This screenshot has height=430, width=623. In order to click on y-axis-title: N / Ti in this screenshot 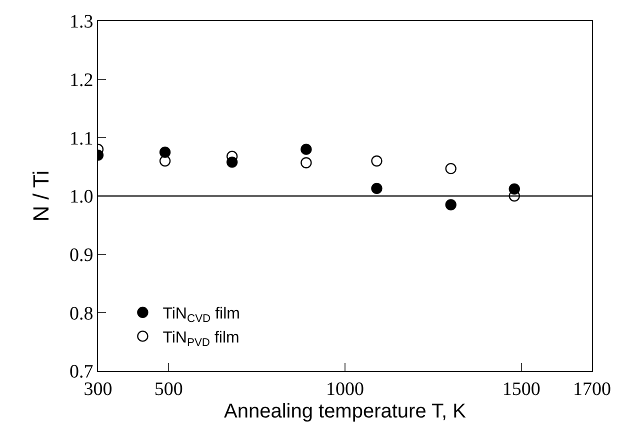, I will do `click(41, 196)`.